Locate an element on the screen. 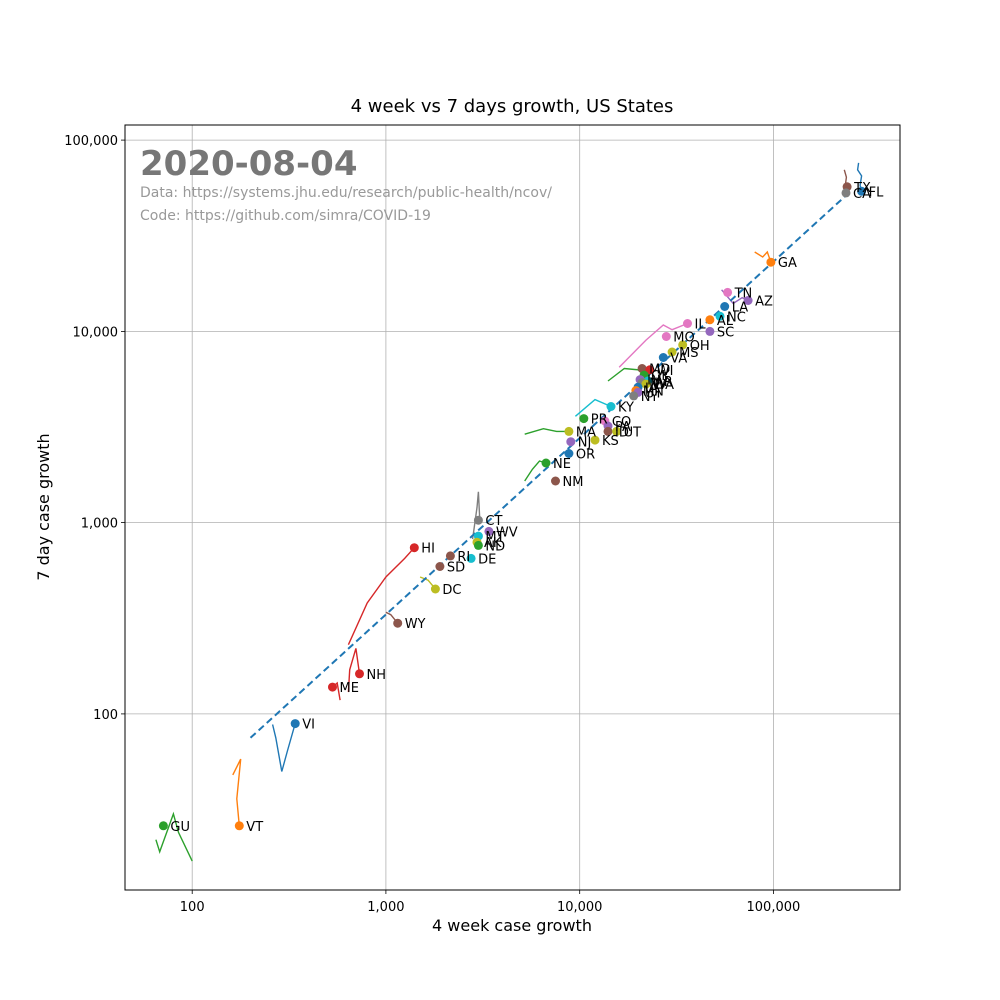 This screenshot has height=1000, width=1000. point-ri is located at coordinates (450, 556).